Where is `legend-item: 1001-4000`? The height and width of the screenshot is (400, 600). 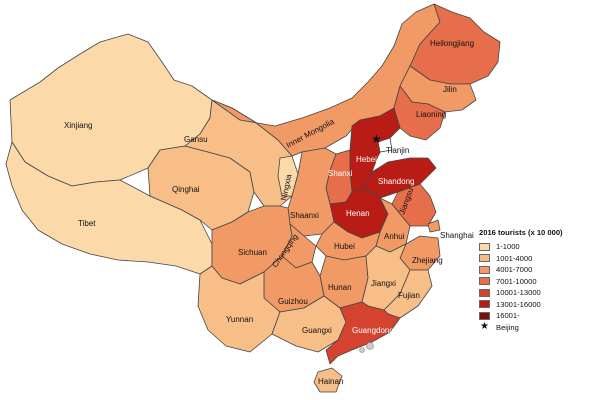
legend-item: 1001-4000 is located at coordinates (538, 259).